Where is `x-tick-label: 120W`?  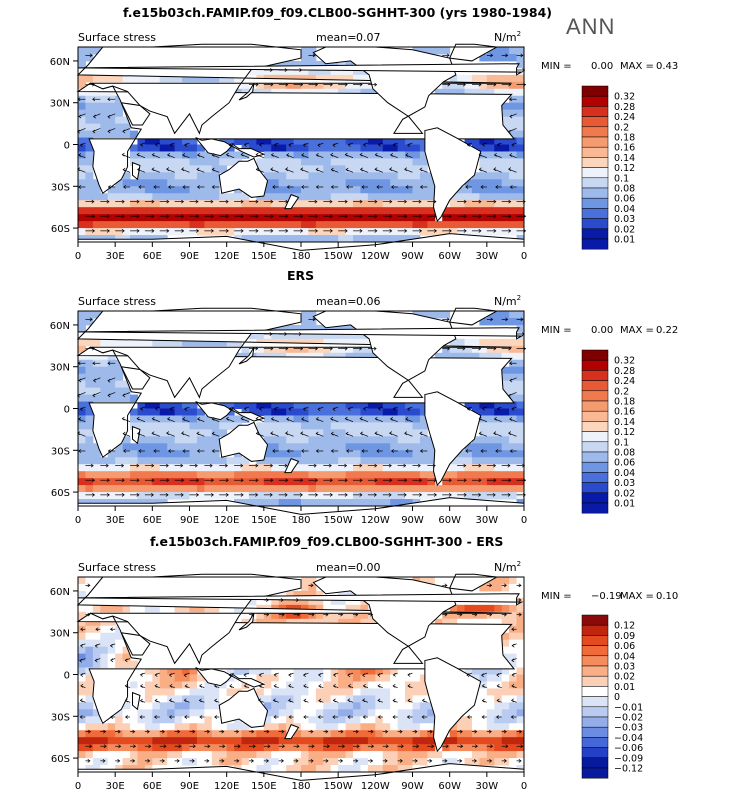 x-tick-label: 120W is located at coordinates (375, 256).